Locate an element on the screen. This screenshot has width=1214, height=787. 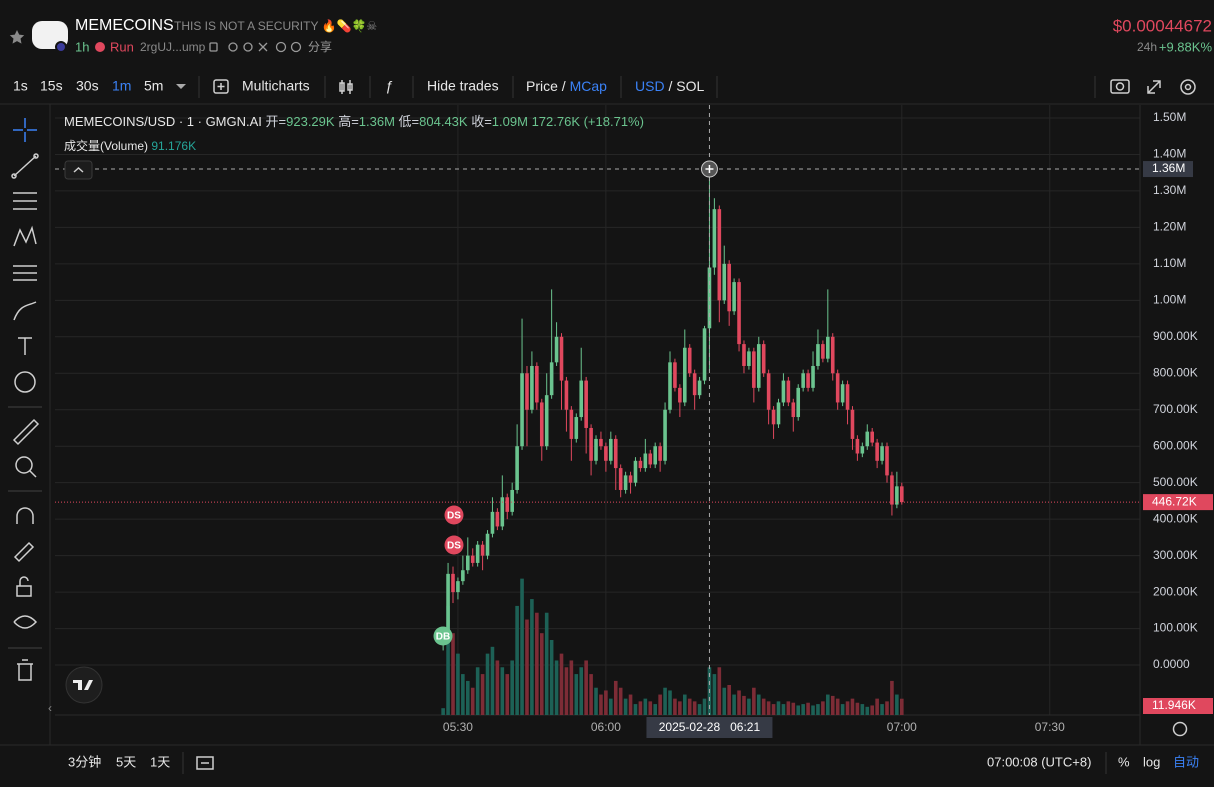
axis-settings is located at coordinates (1180, 729).